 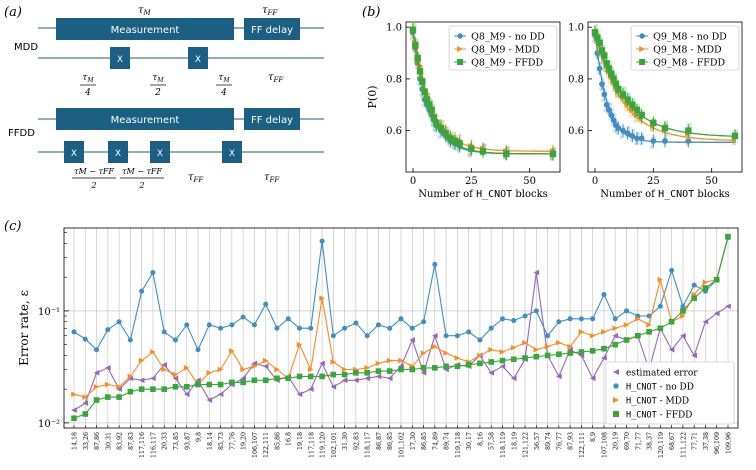 I want to click on ffdd-row-label: FFDD, so click(x=21, y=133).